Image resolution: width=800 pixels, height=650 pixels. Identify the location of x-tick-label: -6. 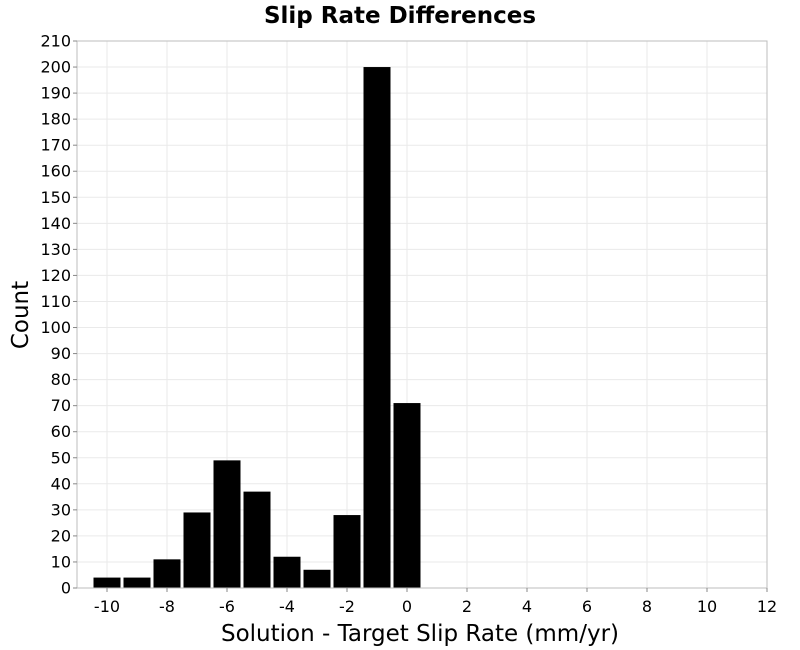
(227, 606).